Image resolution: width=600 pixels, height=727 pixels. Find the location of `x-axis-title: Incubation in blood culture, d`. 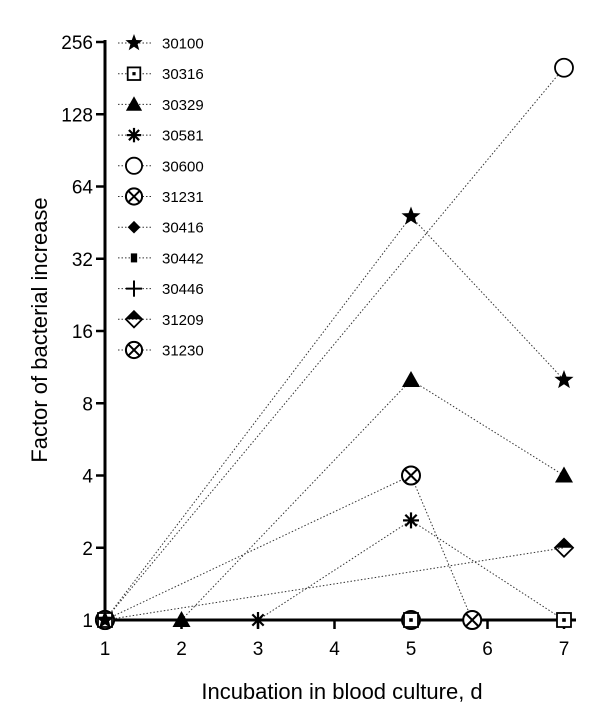

x-axis-title: Incubation in blood culture, d is located at coordinates (341, 691).